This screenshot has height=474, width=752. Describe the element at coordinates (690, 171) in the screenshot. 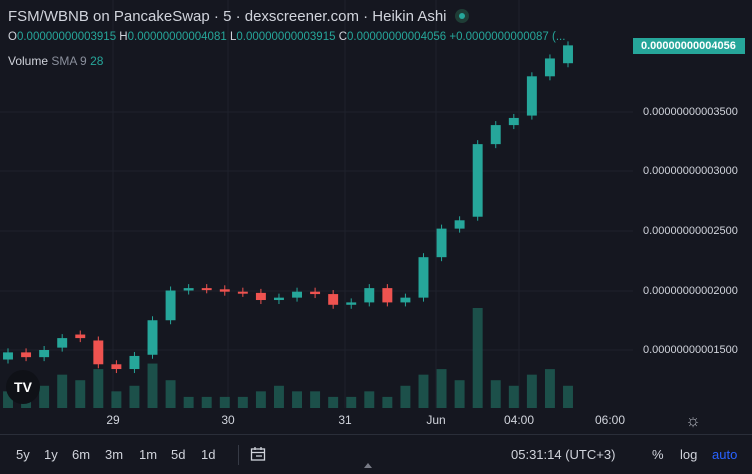

I see `price-label: 0.00000000003000` at that location.